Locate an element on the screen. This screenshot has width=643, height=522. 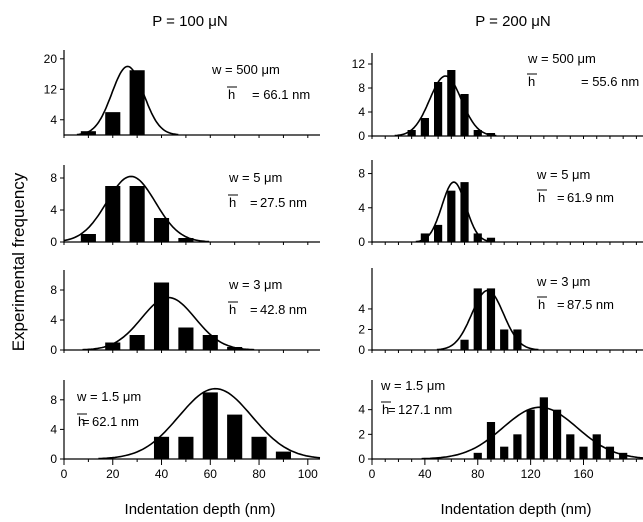
y-tick-label: 2 is located at coordinates (361, 329).